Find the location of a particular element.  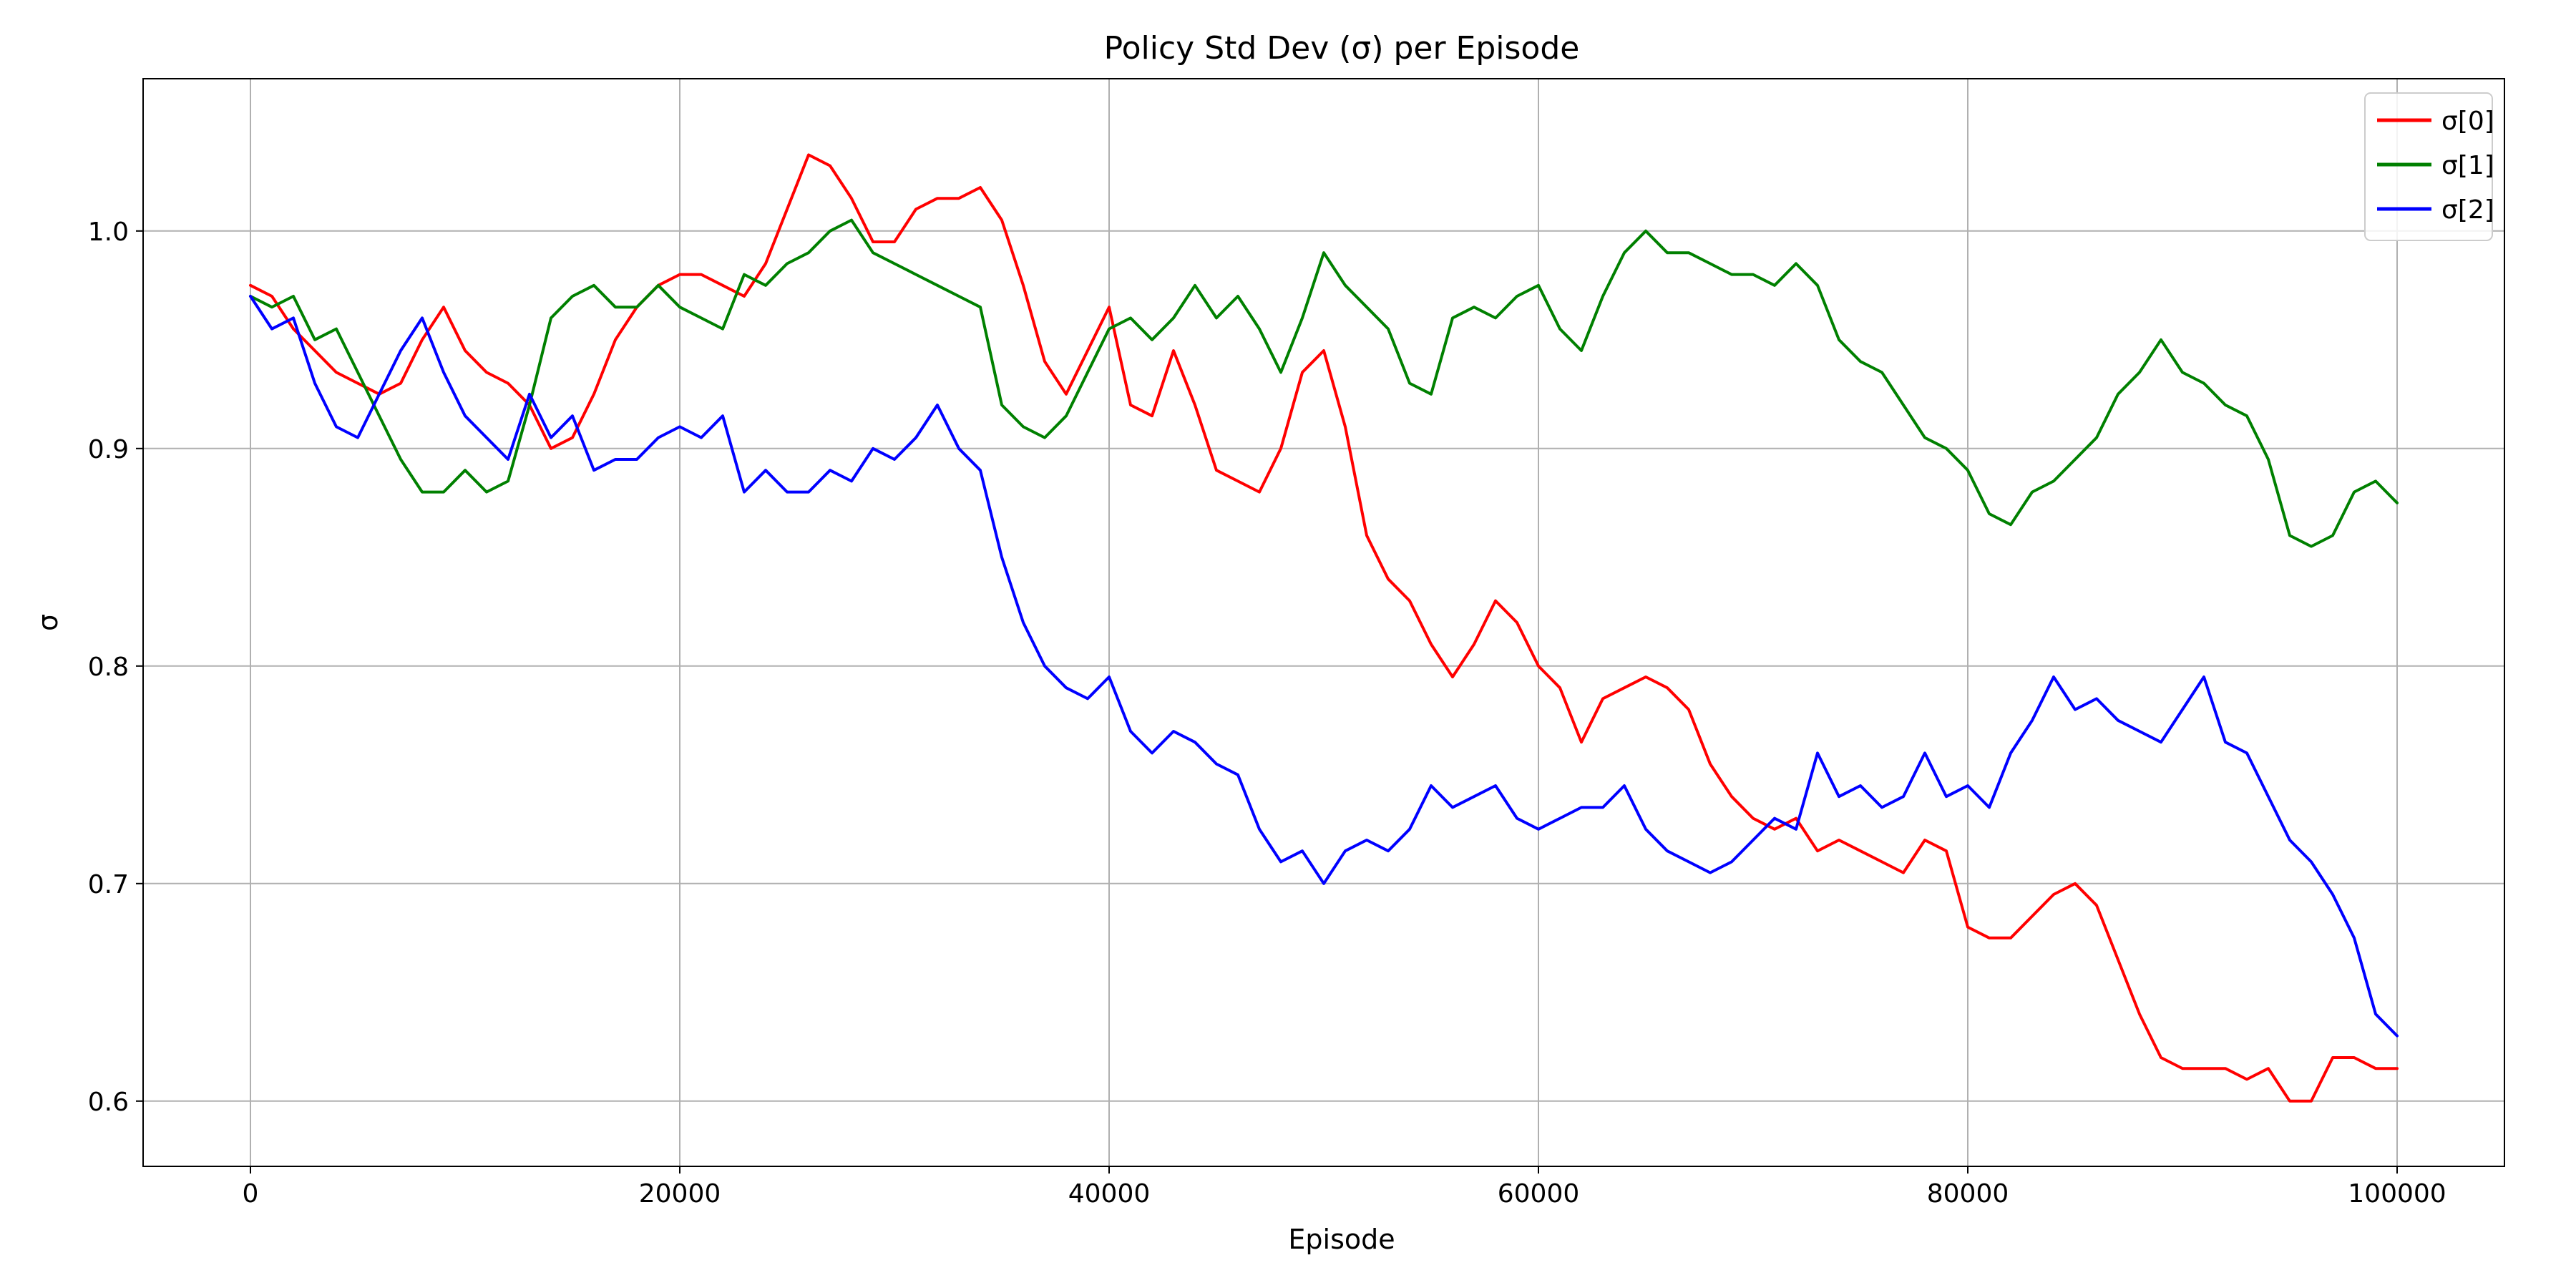

legend-label: σ[0] is located at coordinates (2467, 122).